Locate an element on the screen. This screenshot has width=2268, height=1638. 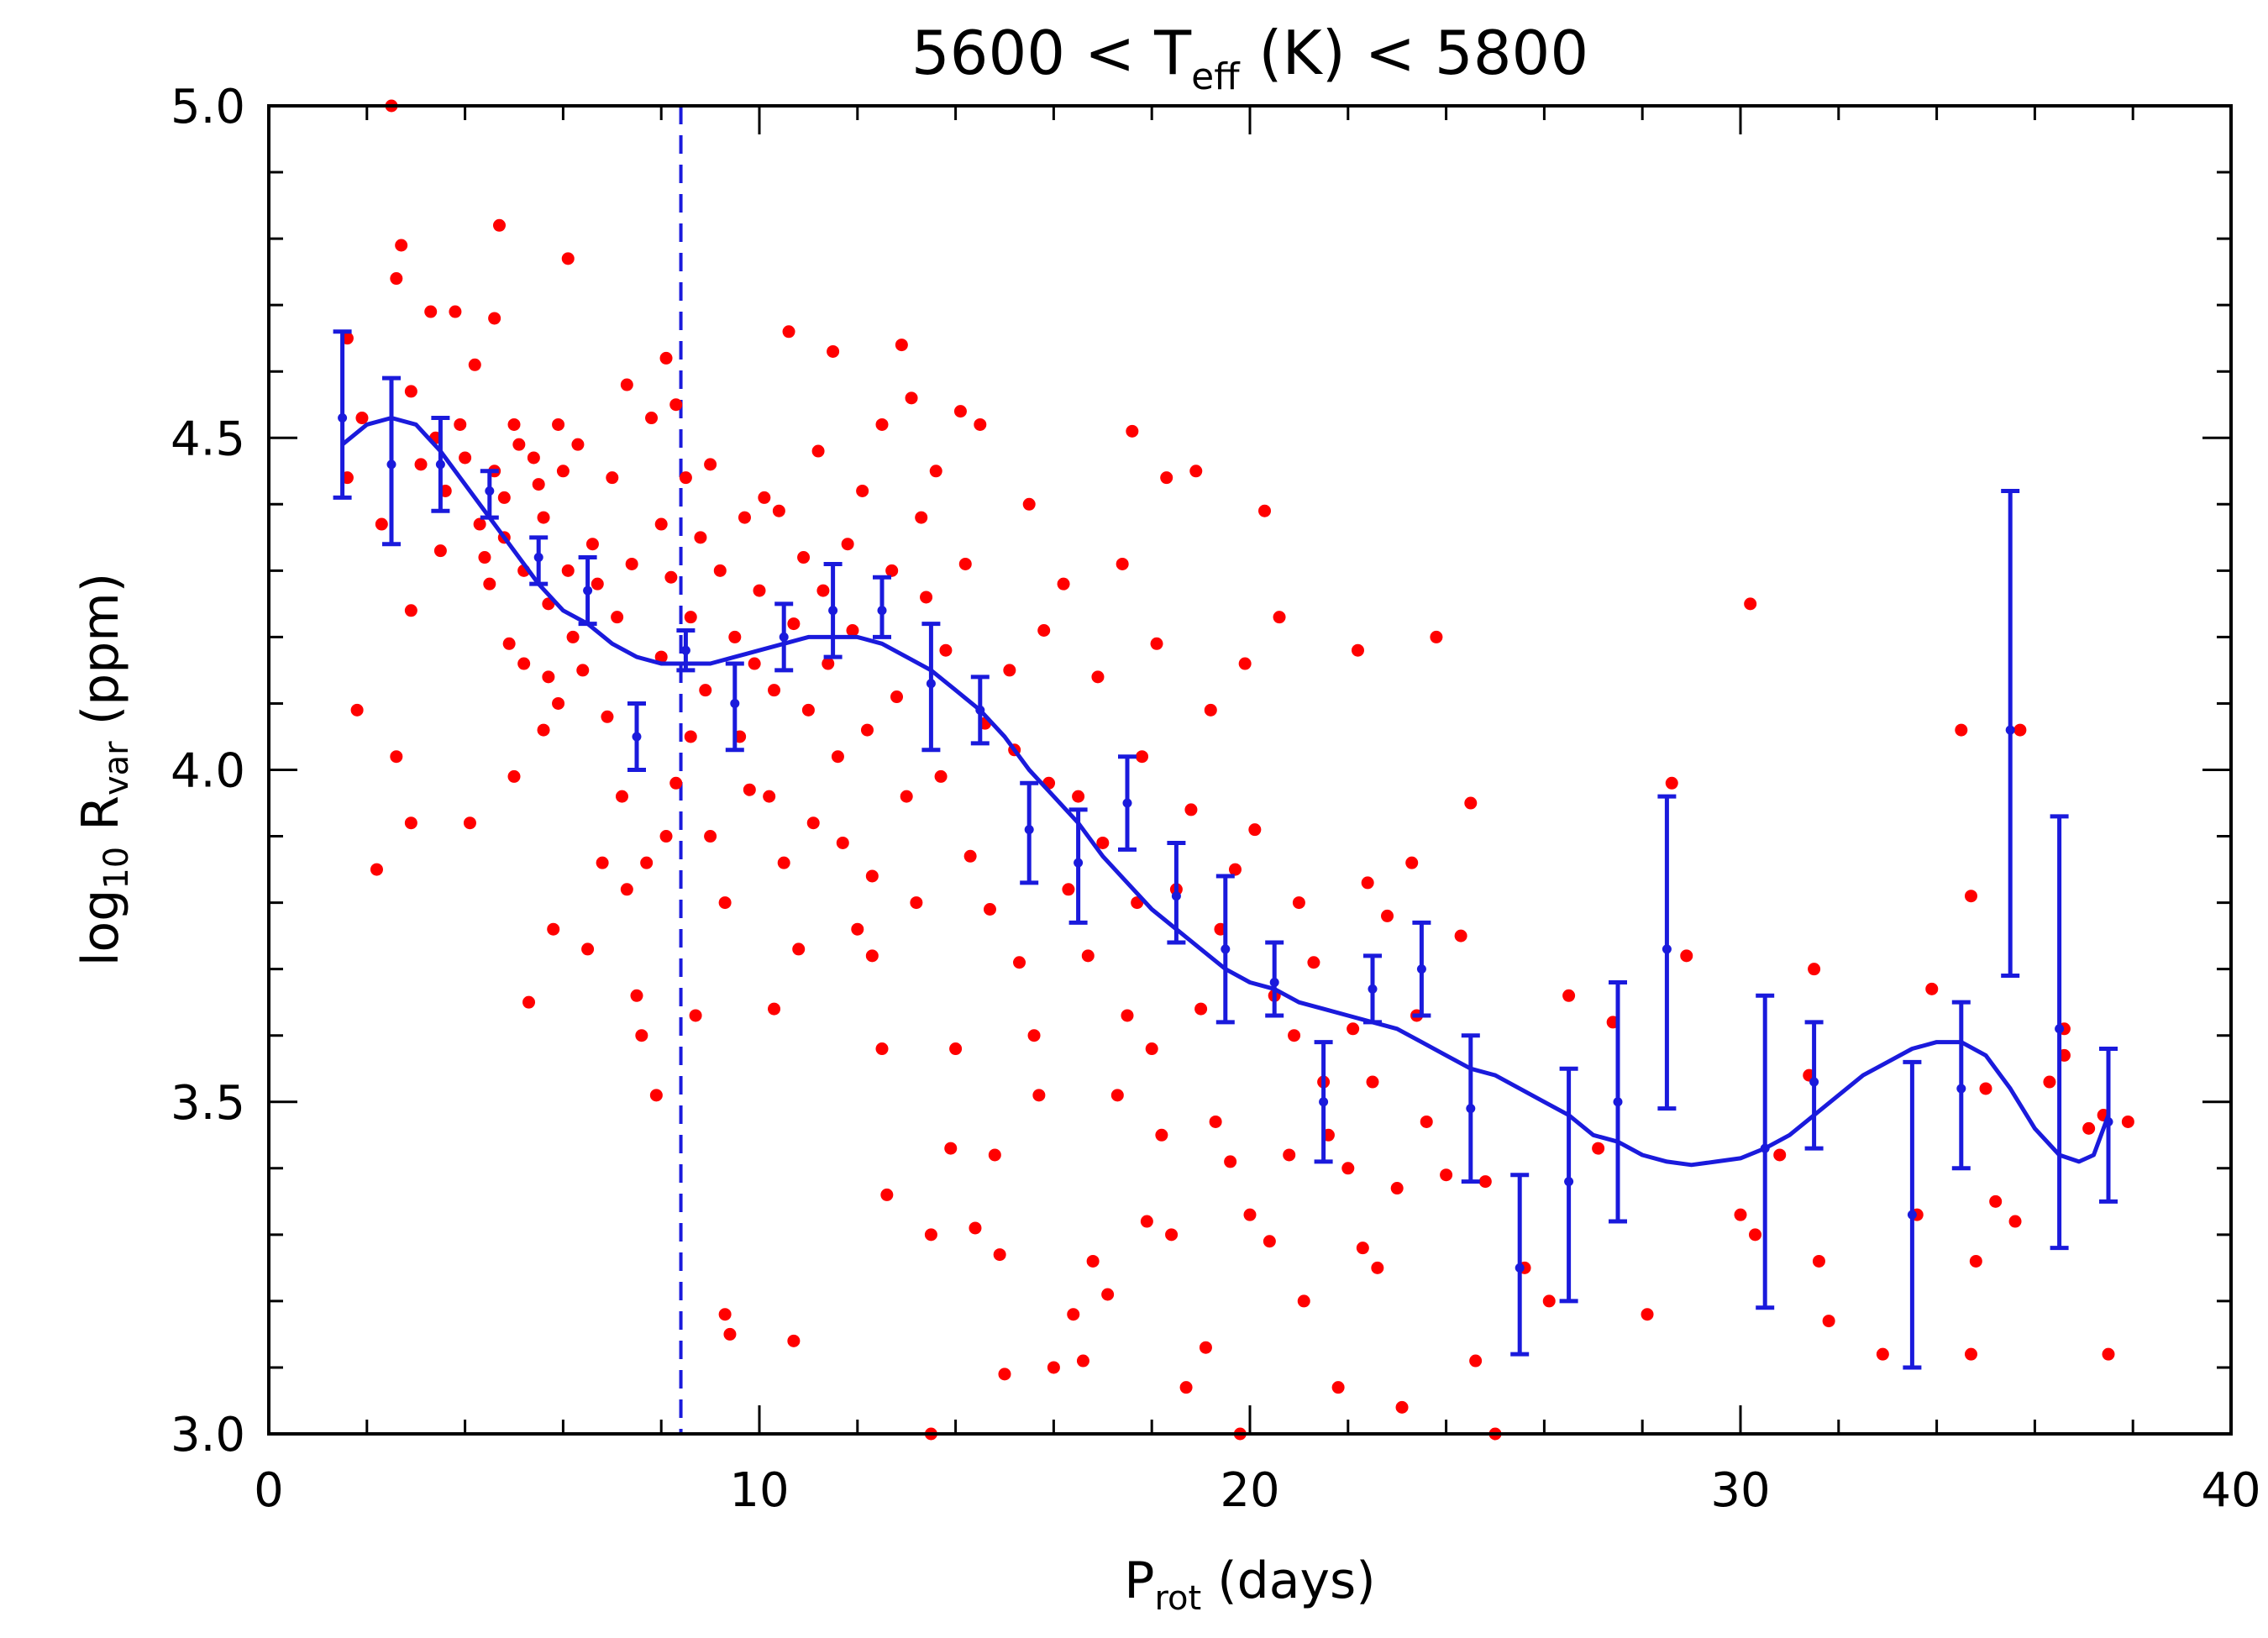
x-axis-label: Prot (days) is located at coordinates (1249, 1584).